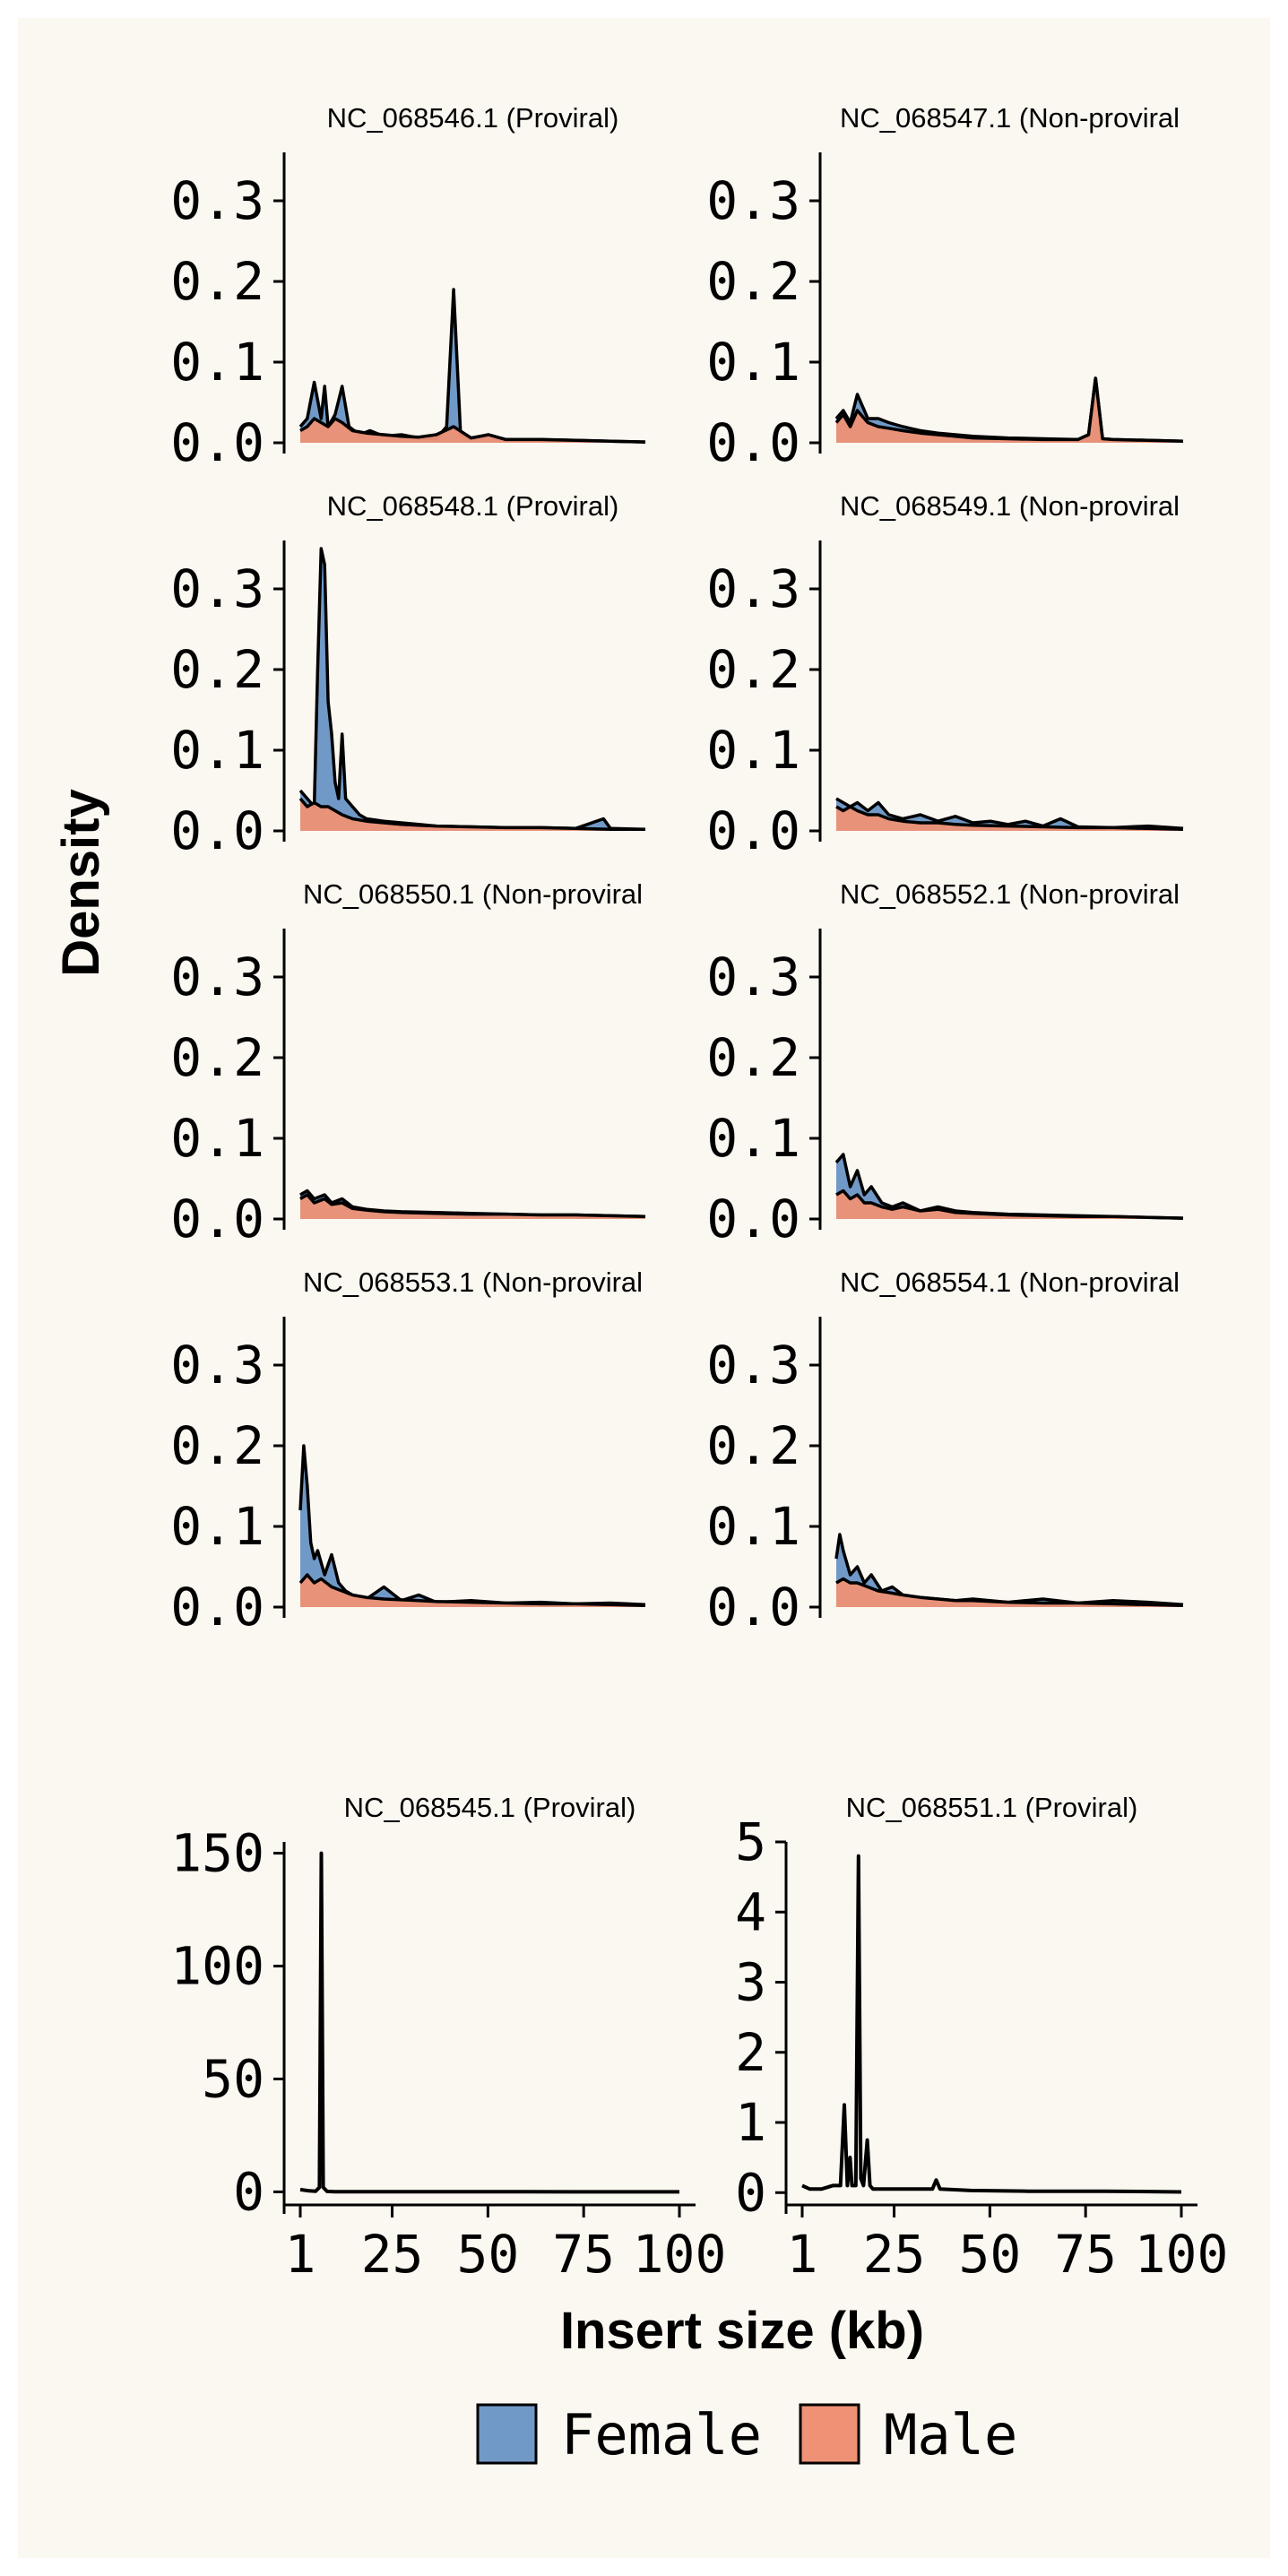 Image resolution: width=1288 pixels, height=2576 pixels. Describe the element at coordinates (1010, 1282) in the screenshot. I see `panel-title: NC_068554.1 (Non-proviral` at that location.